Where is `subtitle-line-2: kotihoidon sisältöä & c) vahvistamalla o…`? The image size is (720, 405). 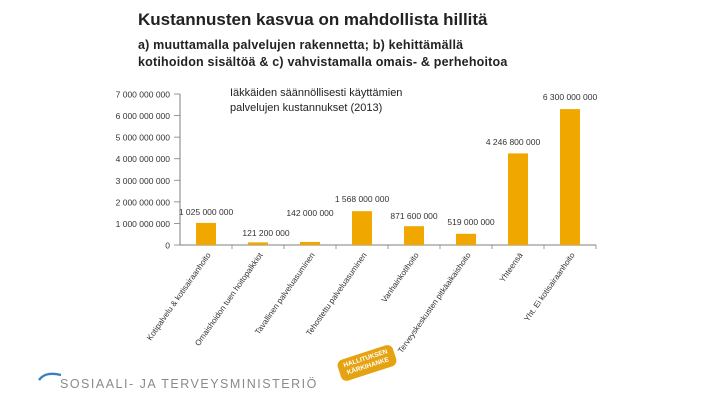
subtitle-line-2: kotihoidon sisältöä & c) vahvistamalla o… is located at coordinates (323, 62).